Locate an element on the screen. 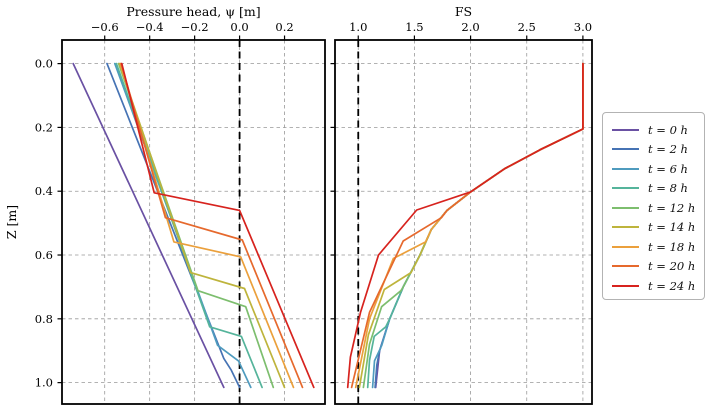  legend-entry-label: t = 24 h is located at coordinates (672, 285).